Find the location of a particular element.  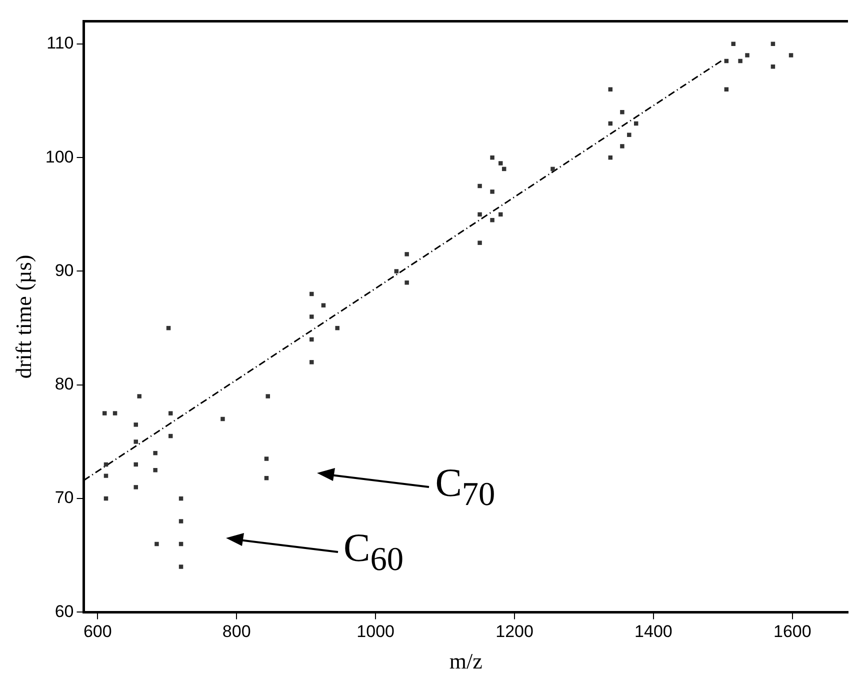

y-axis-title: drift time (µs) is located at coordinates (23, 316).